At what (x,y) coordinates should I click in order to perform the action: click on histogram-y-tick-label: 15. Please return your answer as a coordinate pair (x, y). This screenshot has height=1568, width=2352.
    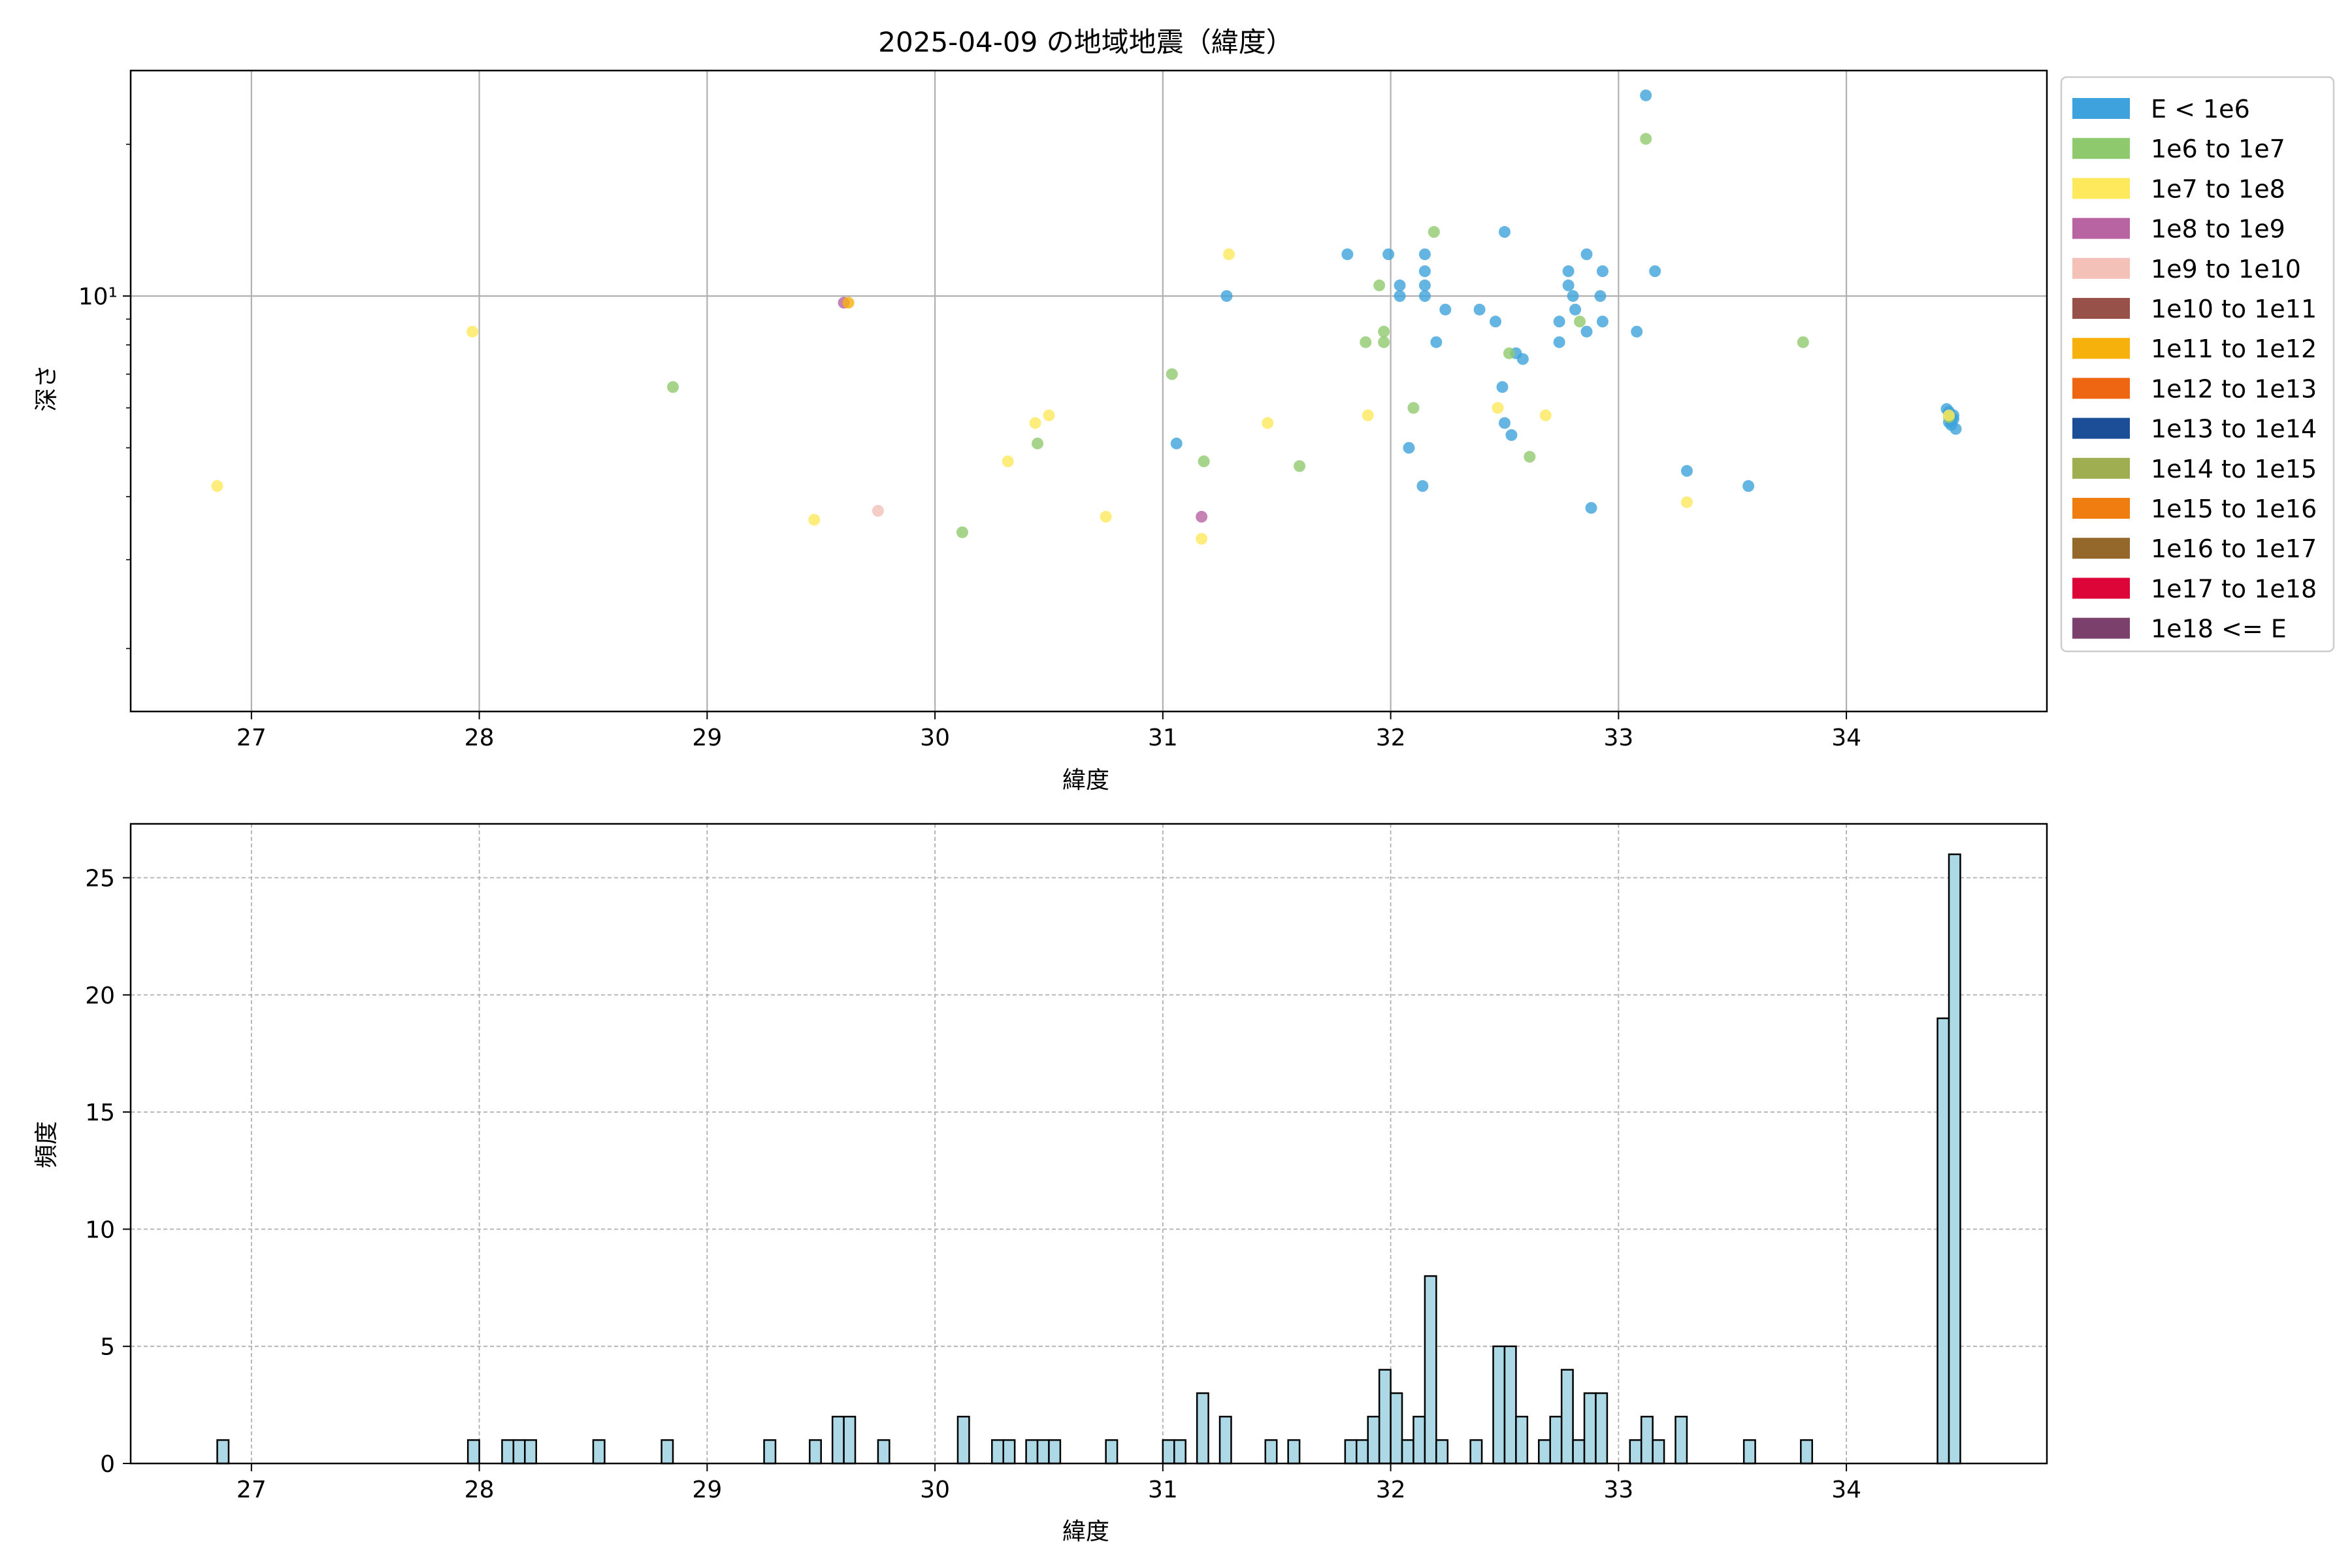
    Looking at the image, I should click on (100, 1113).